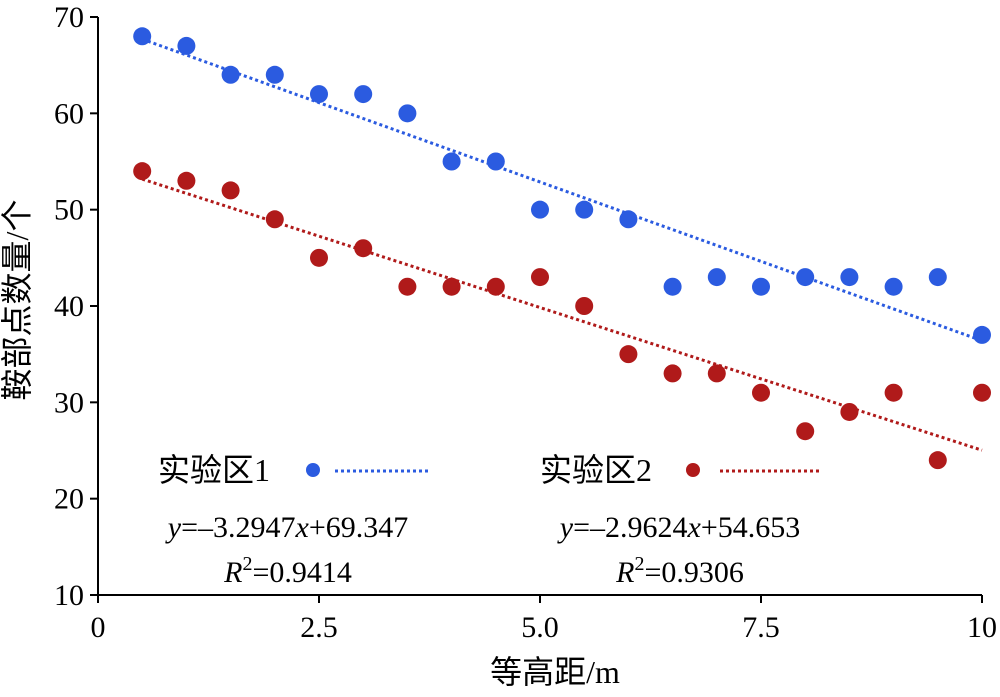  I want to click on legend-series-2: 实验区2, so click(680, 470).